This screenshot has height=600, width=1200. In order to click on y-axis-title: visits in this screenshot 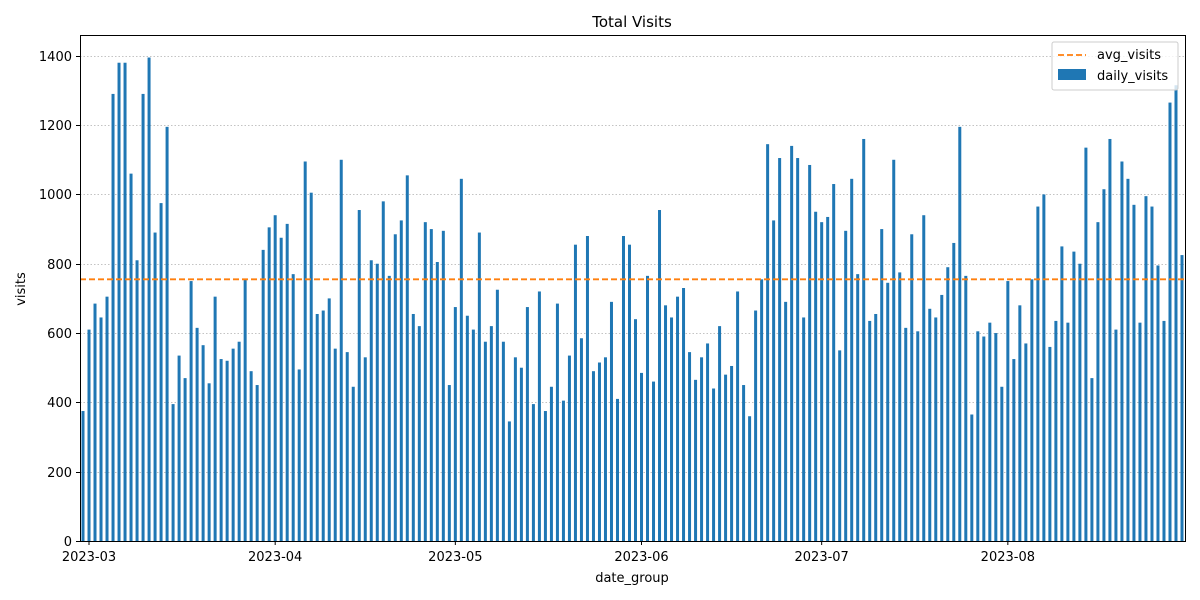, I will do `click(21, 289)`.